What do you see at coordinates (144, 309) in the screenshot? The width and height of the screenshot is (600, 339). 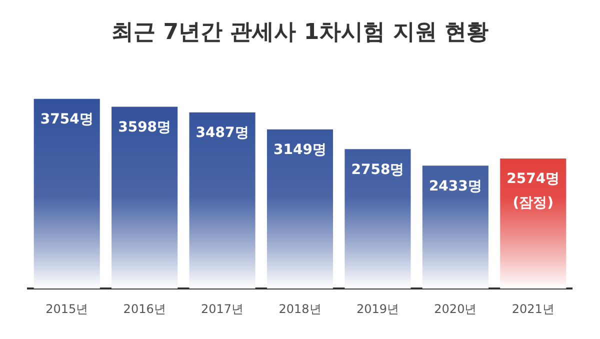 I see `x-tick-label: 2016년` at bounding box center [144, 309].